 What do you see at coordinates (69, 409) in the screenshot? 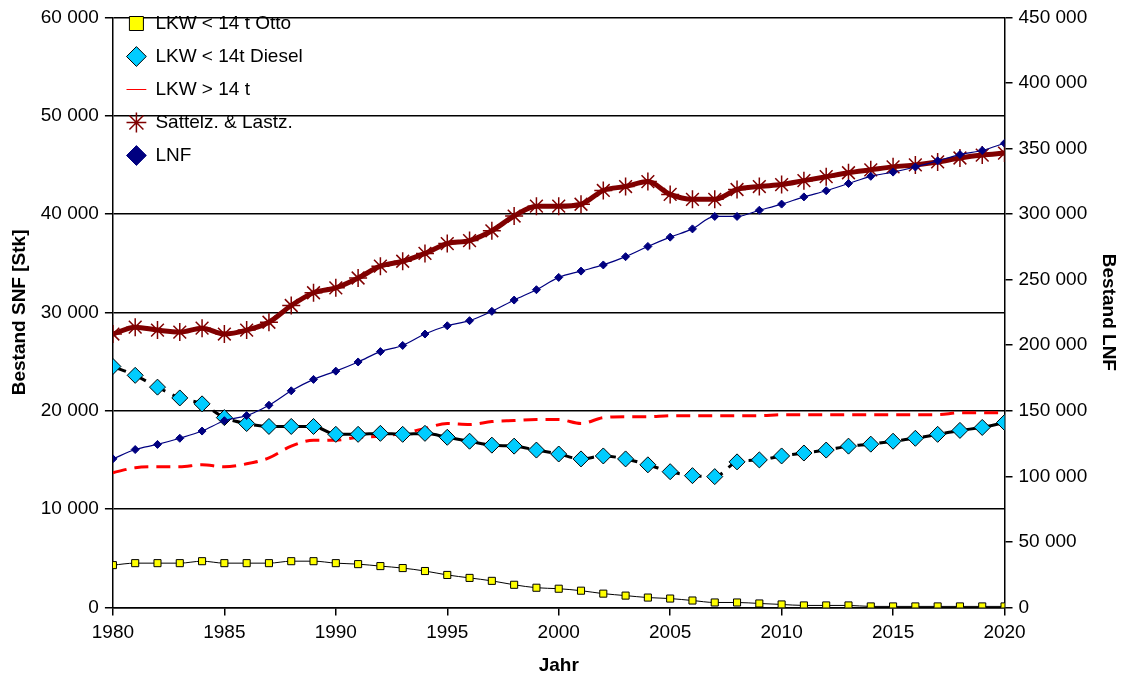
I see `y-tick-label: 20 000` at bounding box center [69, 409].